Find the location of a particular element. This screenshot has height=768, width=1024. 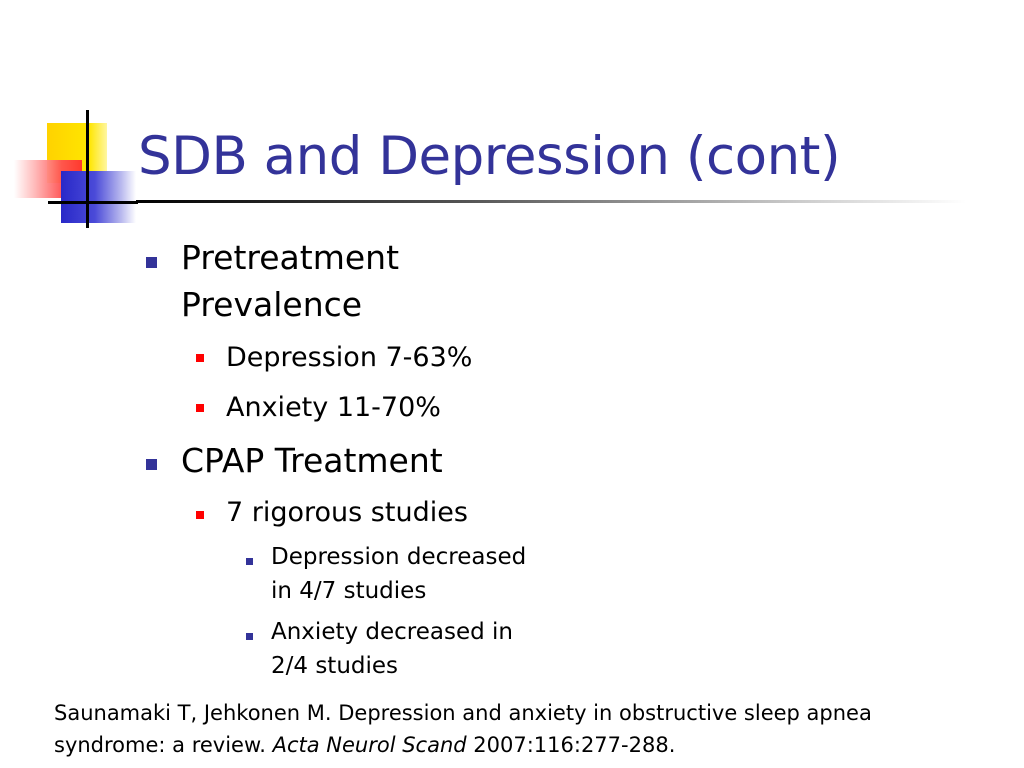

bullet-pretreatment-line2: Prevalence is located at coordinates (272, 304).